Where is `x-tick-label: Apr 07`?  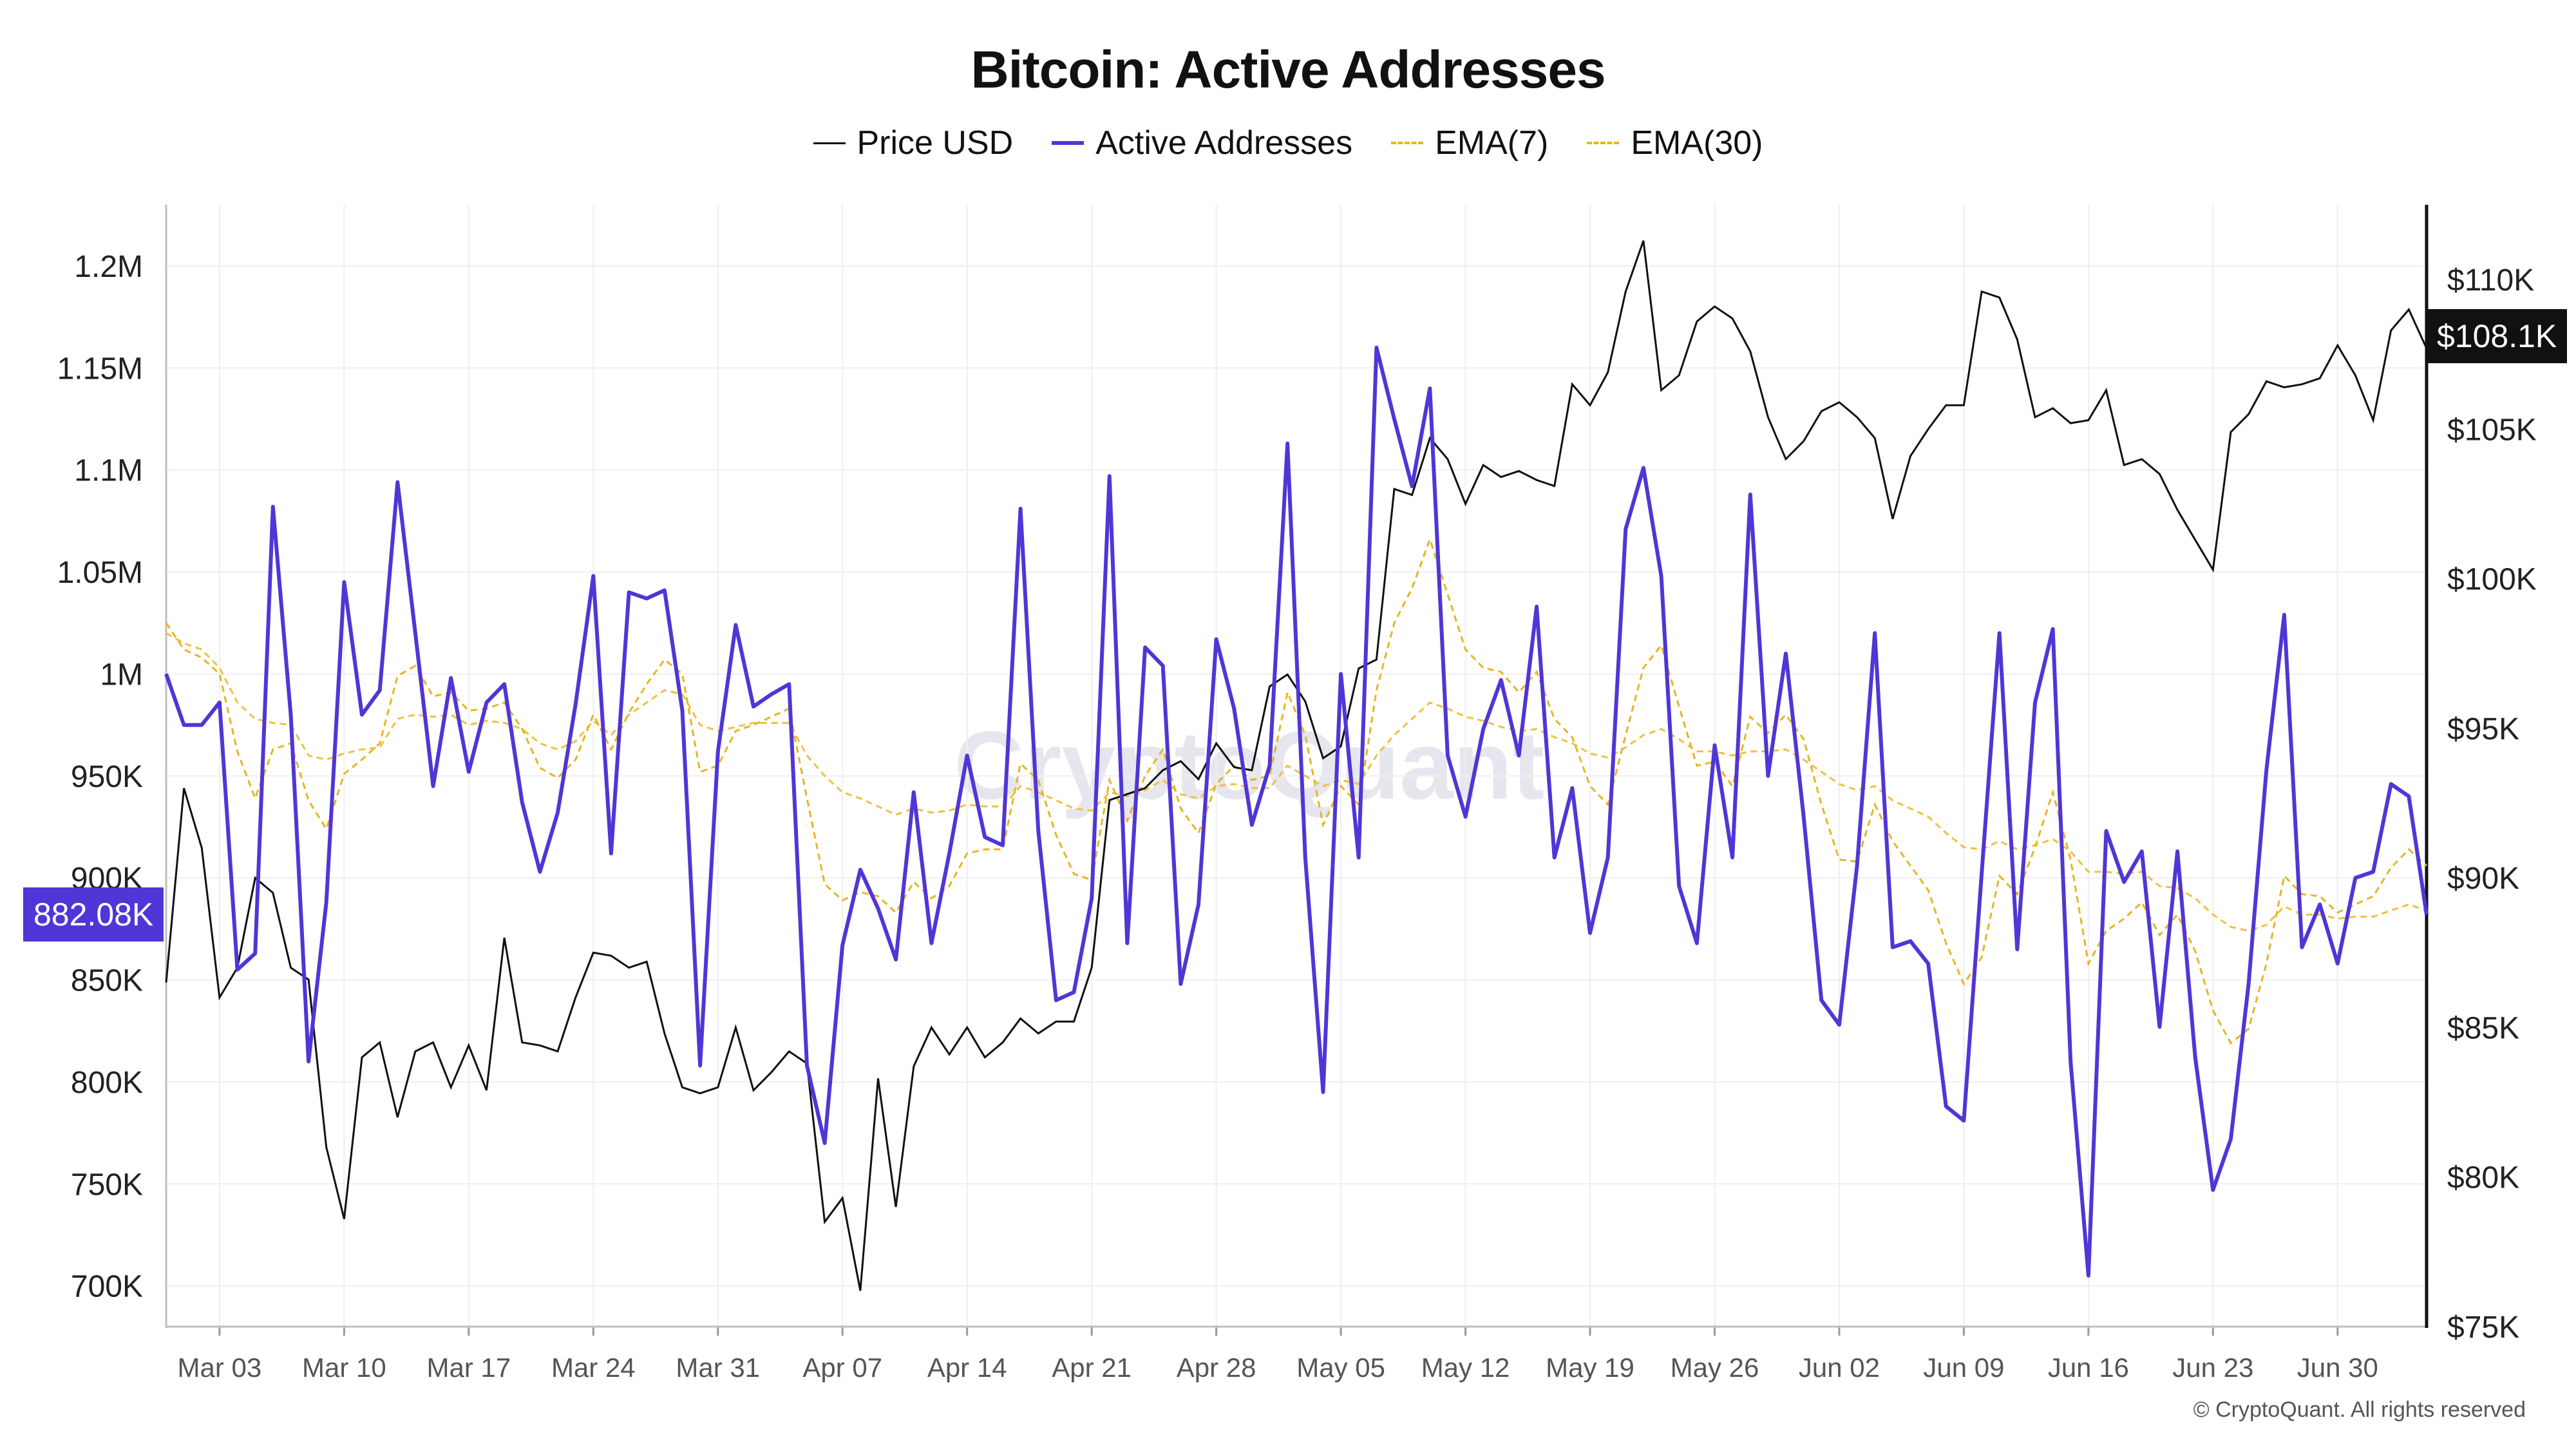 x-tick-label: Apr 07 is located at coordinates (842, 1368).